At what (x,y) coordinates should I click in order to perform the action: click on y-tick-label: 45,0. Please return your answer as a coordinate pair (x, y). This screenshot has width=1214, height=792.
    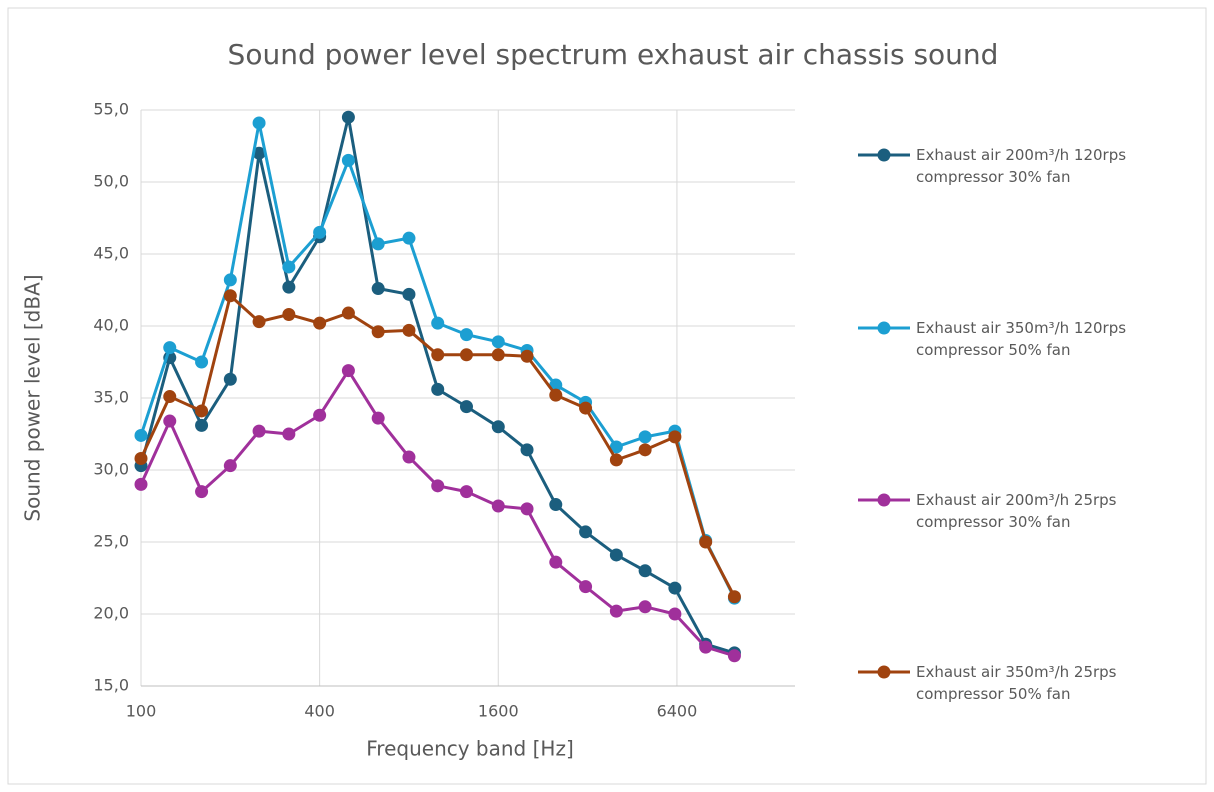
    Looking at the image, I should click on (111, 253).